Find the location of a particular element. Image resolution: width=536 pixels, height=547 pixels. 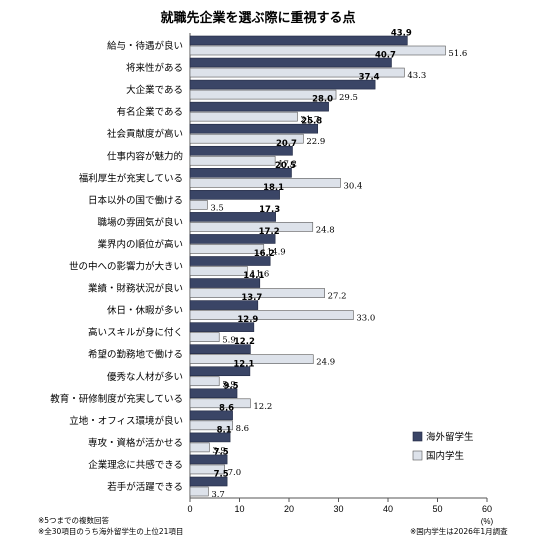

x-tick-label: 50 is located at coordinates (437, 509).